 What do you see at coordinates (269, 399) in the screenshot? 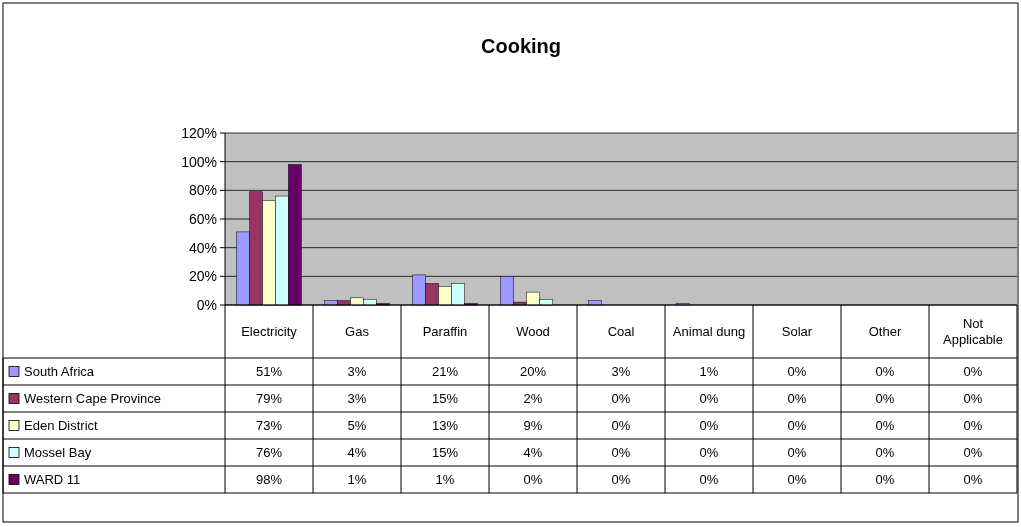
I see `data-label: 79%` at bounding box center [269, 399].